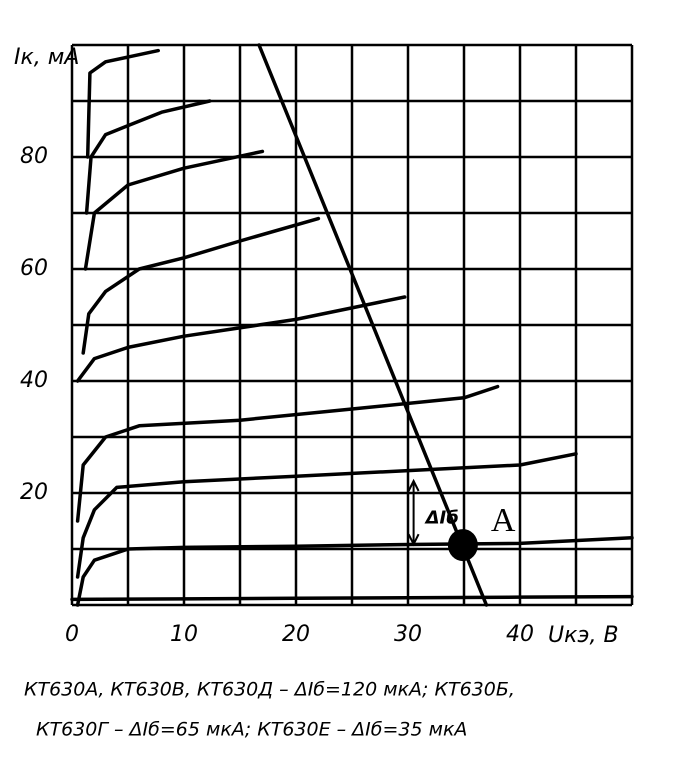 This screenshot has height=764, width=688. What do you see at coordinates (251, 730) in the screenshot?
I see `caption: КТ630Г – ΔIб=65 мкА; КТ630Е – ΔIб=35 мкА` at bounding box center [251, 730].